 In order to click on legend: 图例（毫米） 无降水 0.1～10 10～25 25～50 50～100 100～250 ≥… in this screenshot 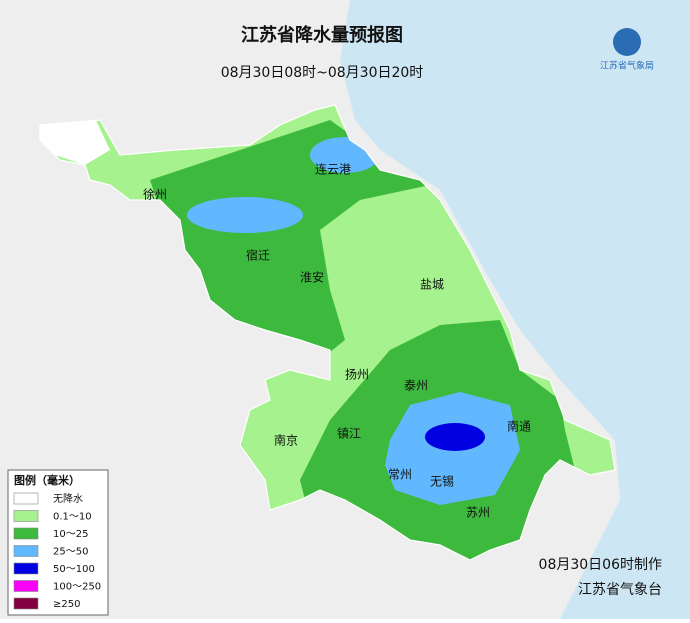, I will do `click(58, 542)`.